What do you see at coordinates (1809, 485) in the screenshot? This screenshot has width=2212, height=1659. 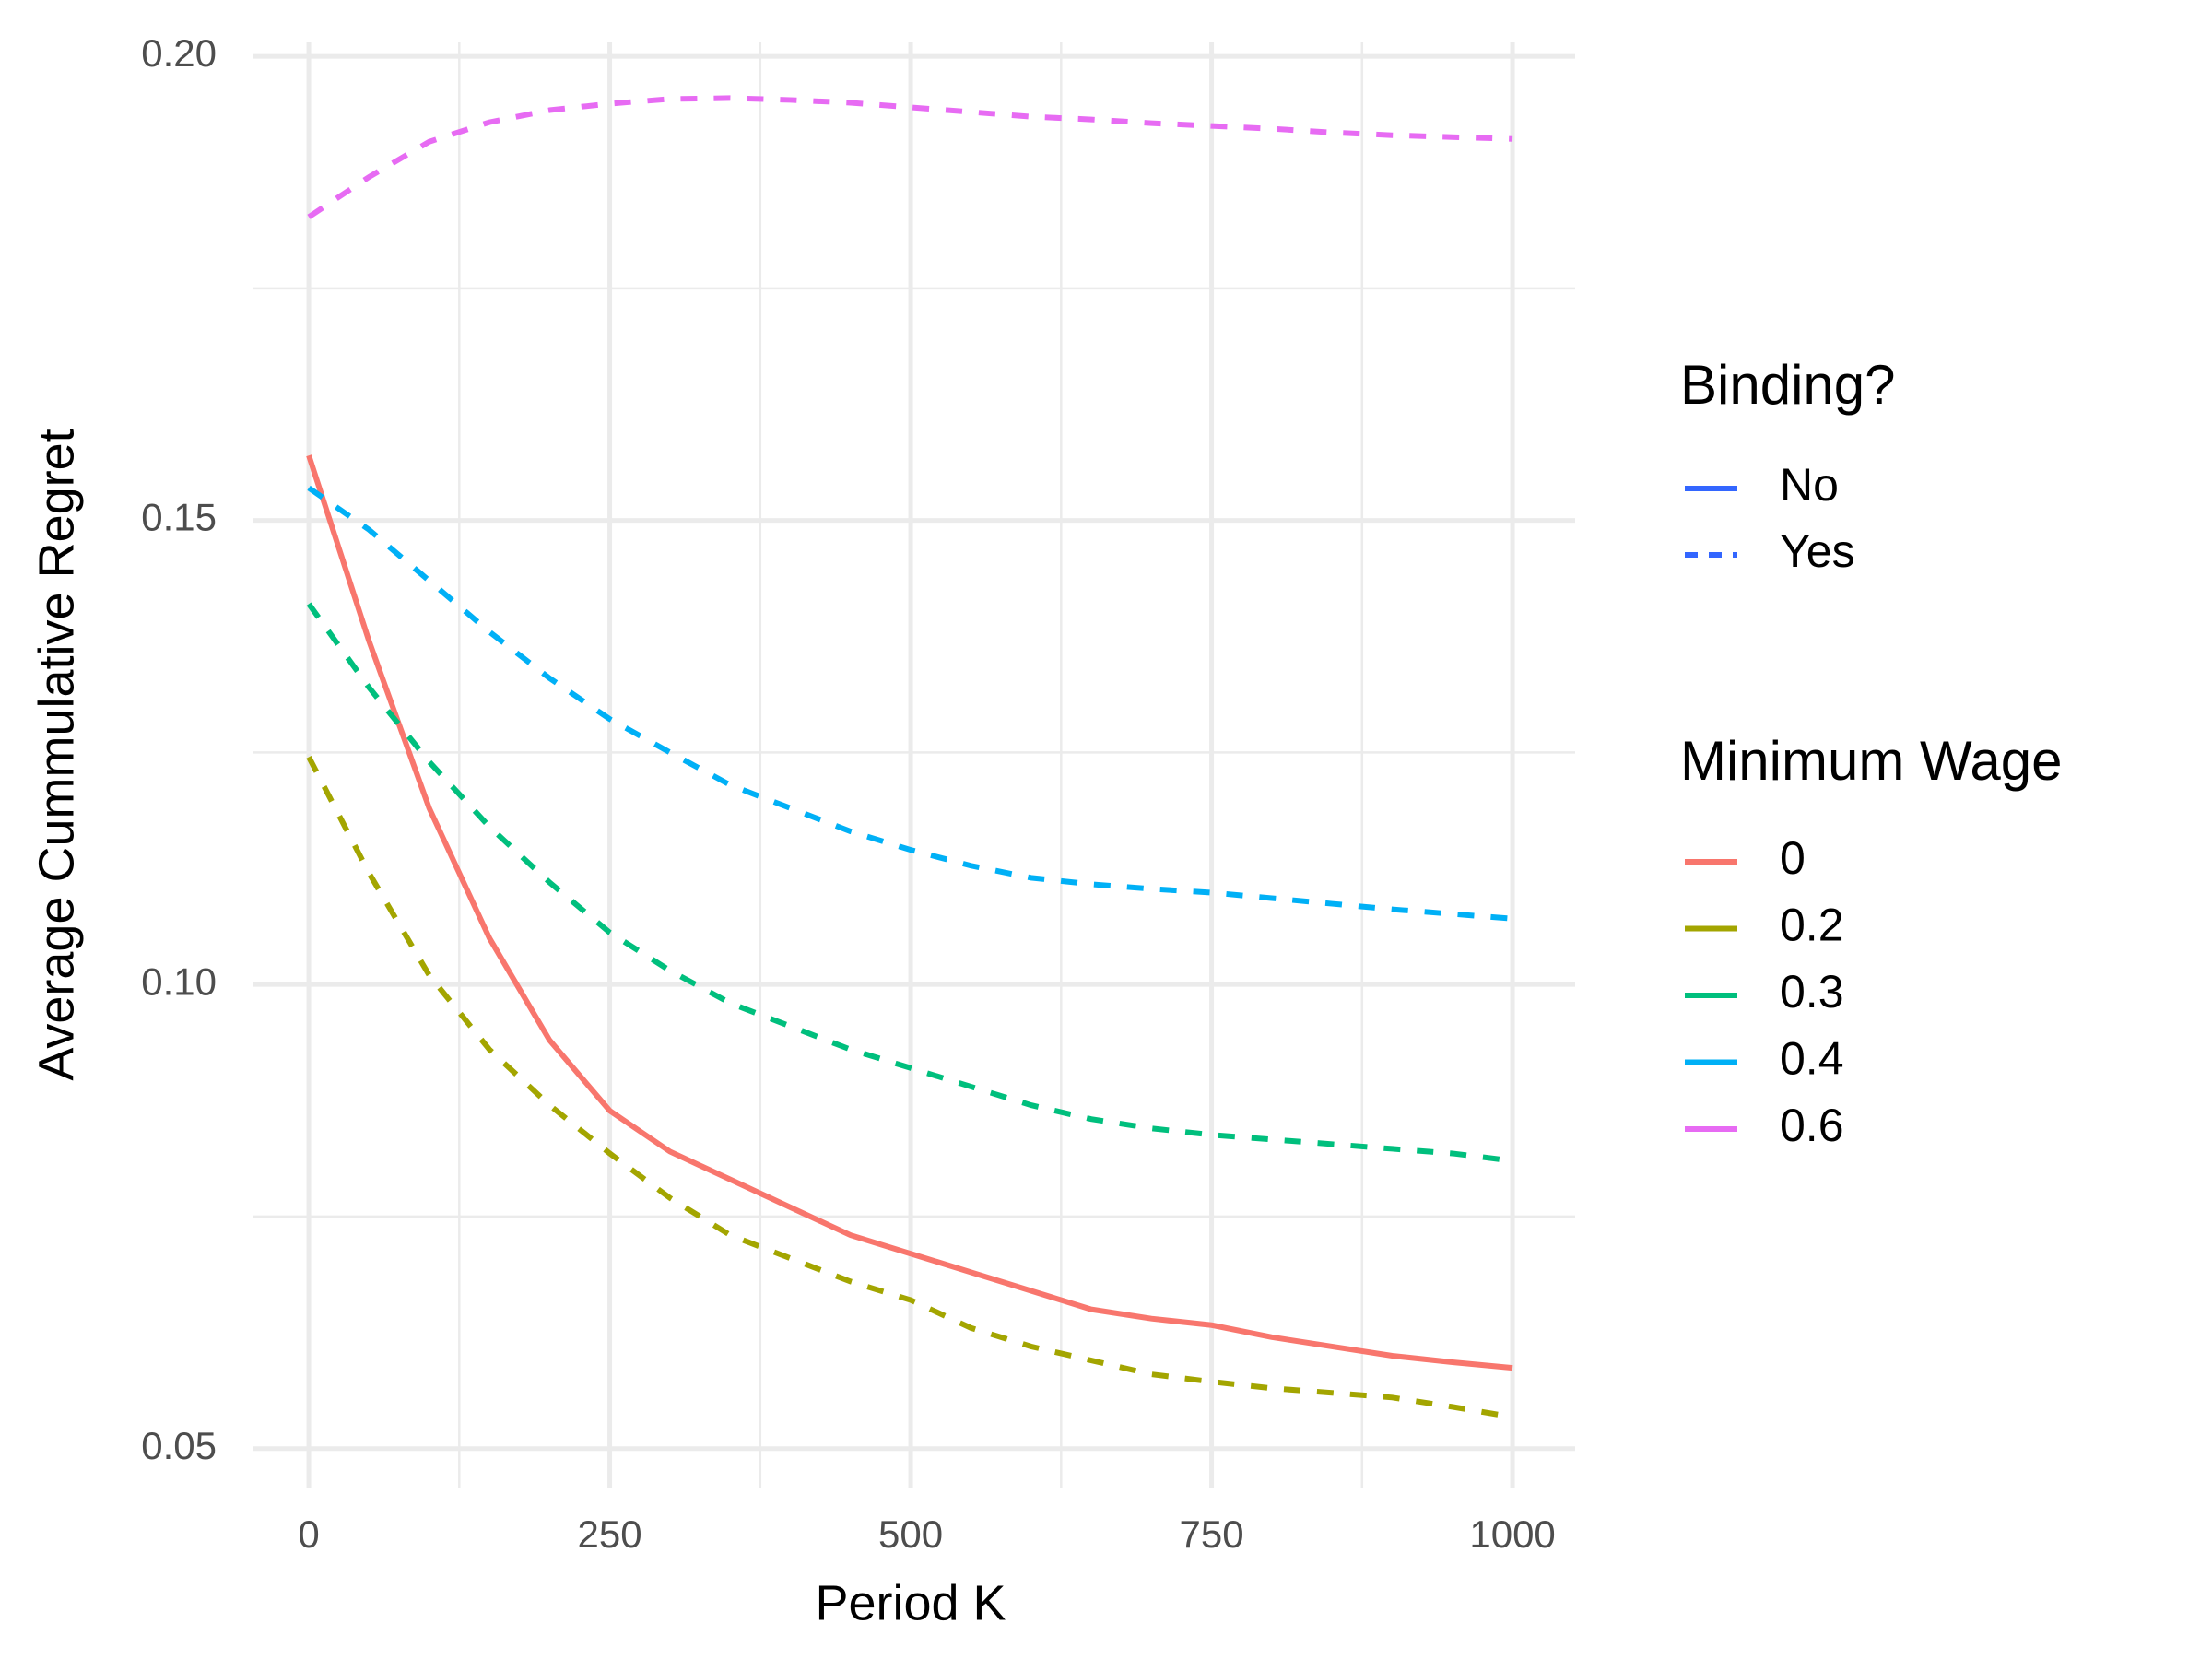 I see `legend-label: No` at bounding box center [1809, 485].